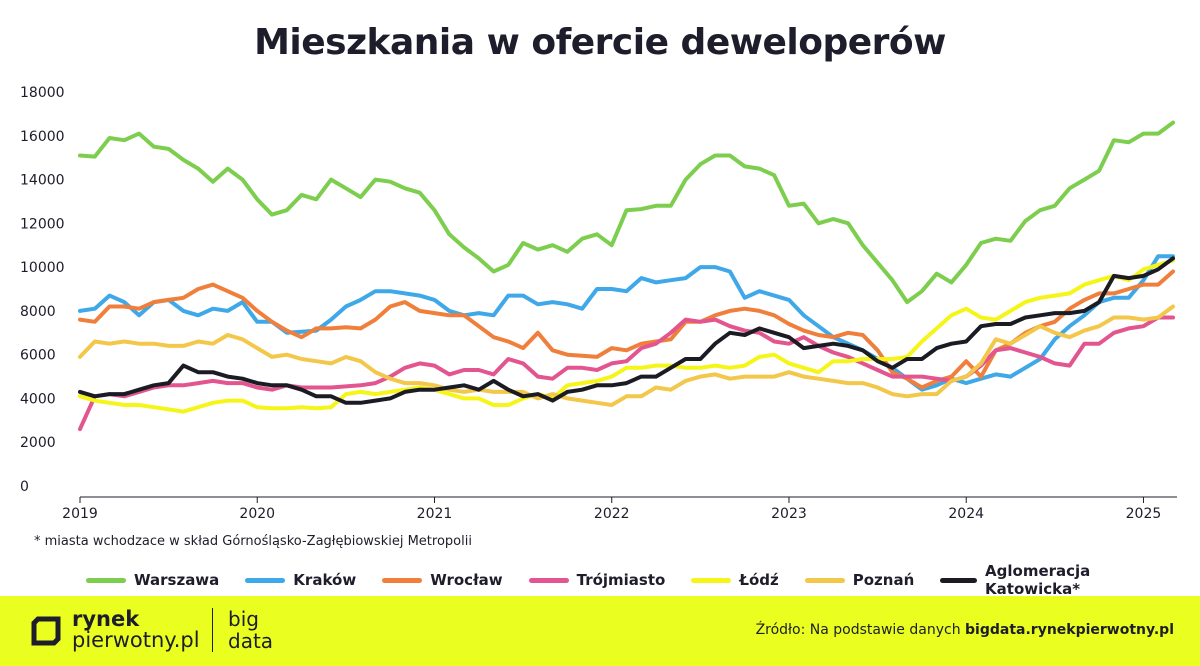  What do you see at coordinates (1069, 630) in the screenshot?
I see `source-link: bigdata.rynekpierwotny.pl` at bounding box center [1069, 630].